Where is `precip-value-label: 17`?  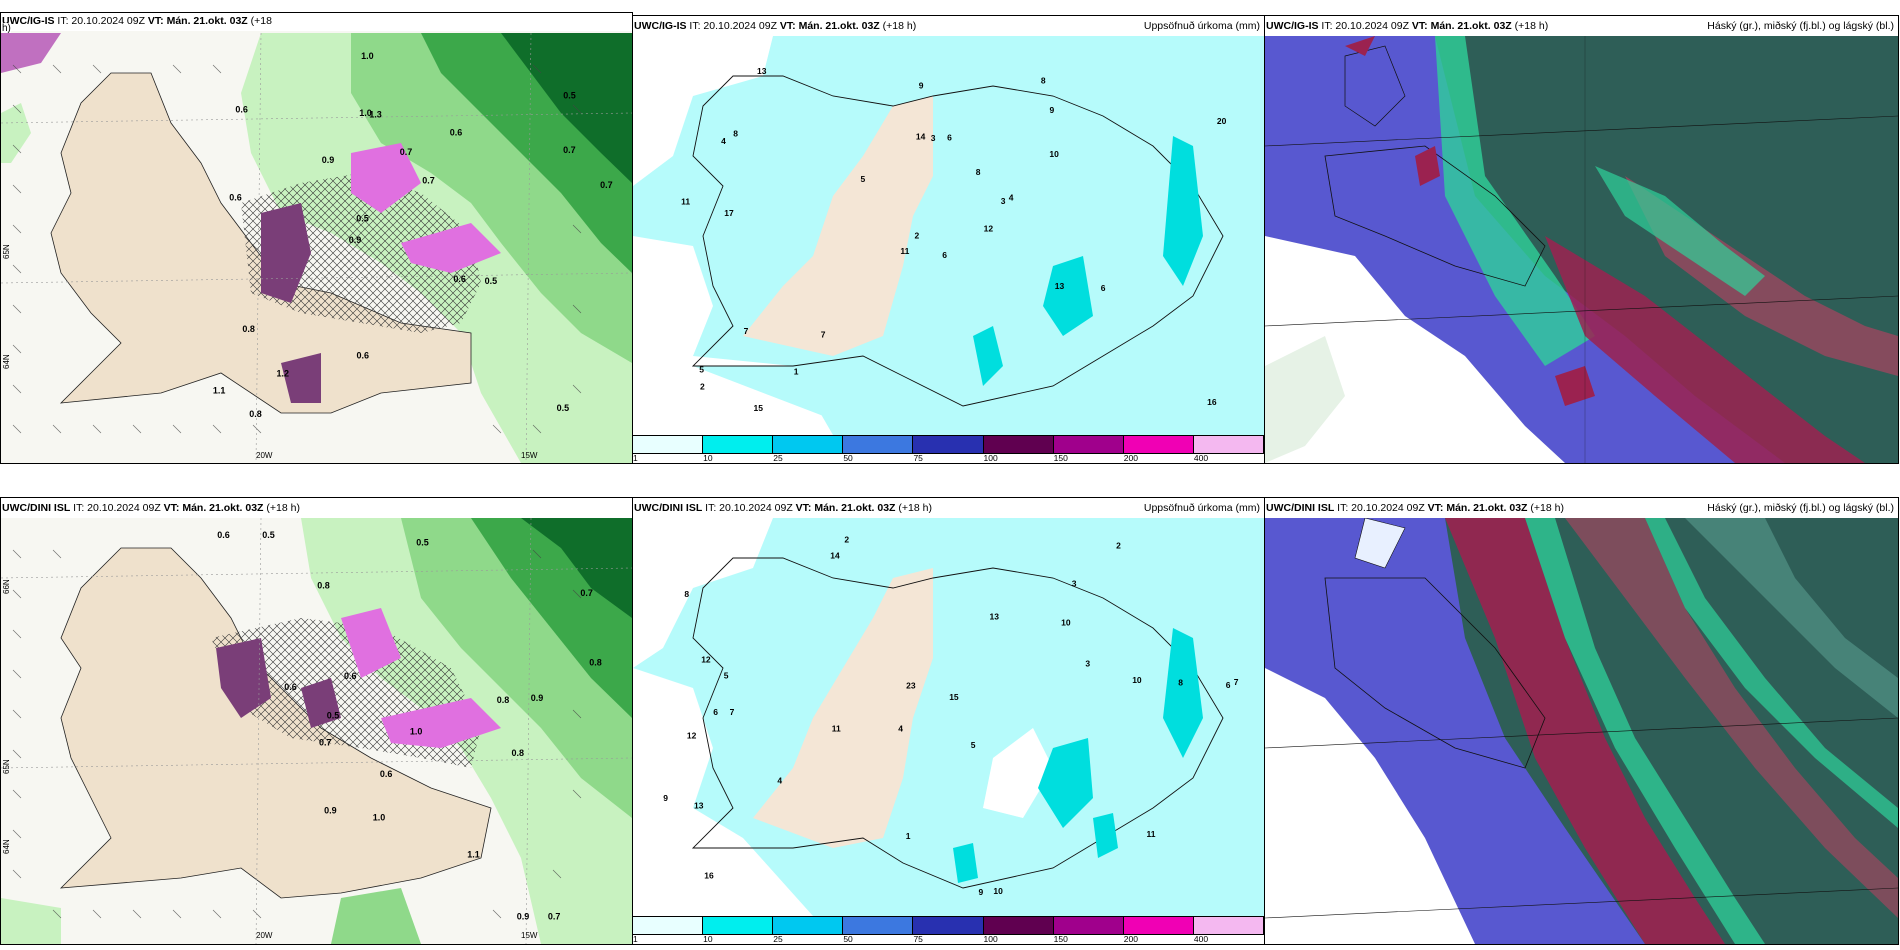
precip-value-label: 17 is located at coordinates (729, 213).